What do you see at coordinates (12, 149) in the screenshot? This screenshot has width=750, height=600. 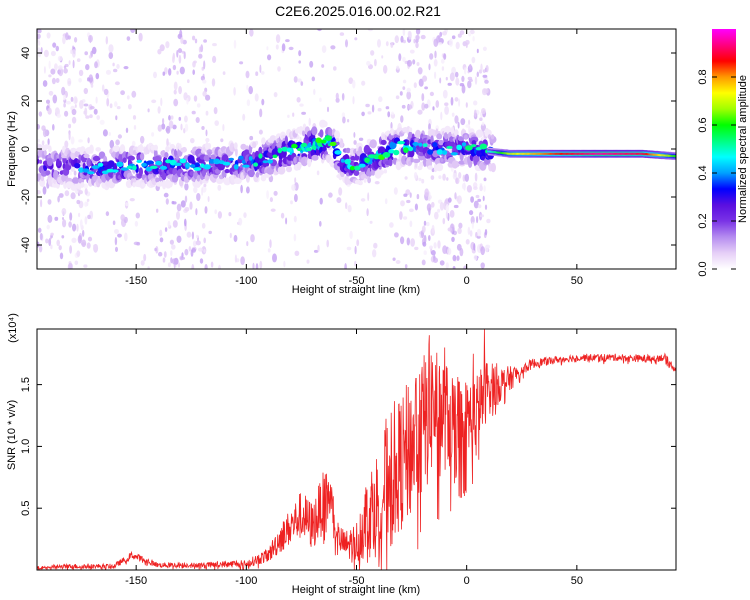 I see `spectrogram-y-axis-label: Frequency (Hz)` at bounding box center [12, 149].